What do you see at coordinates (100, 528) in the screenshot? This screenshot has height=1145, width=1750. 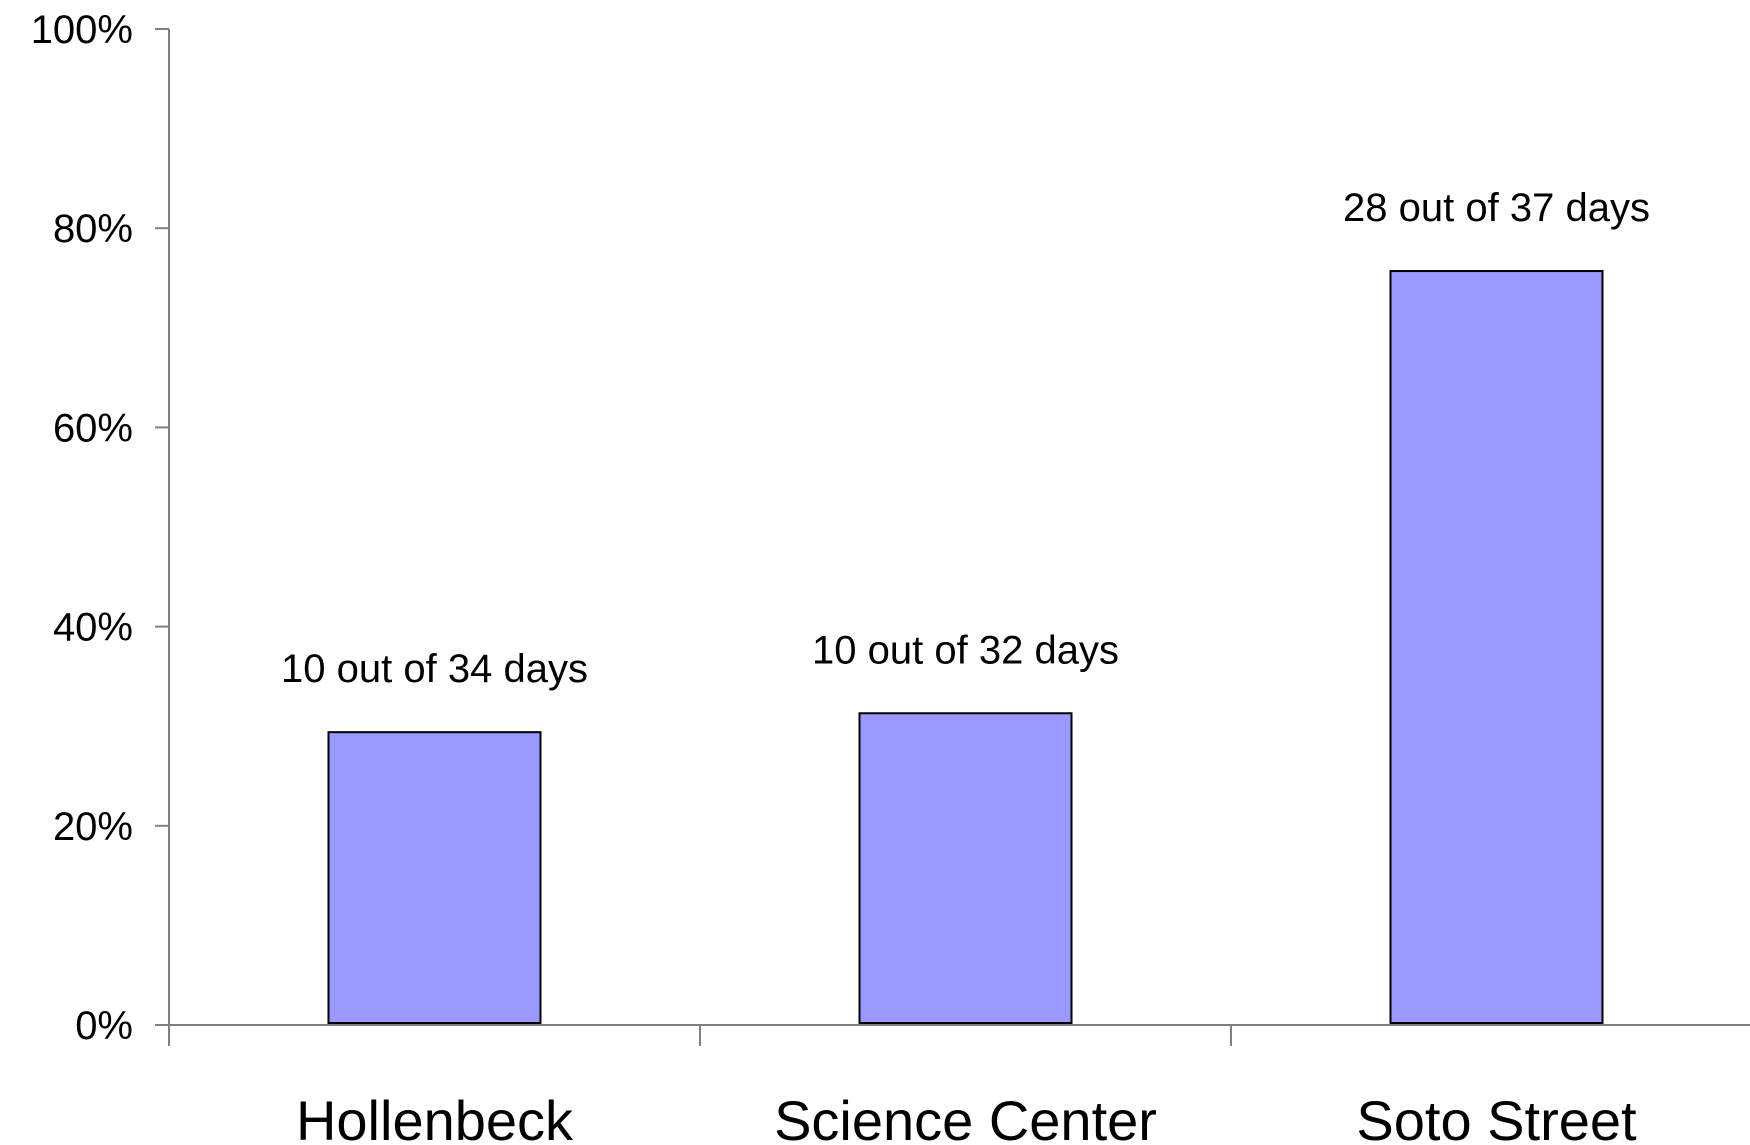 I see `y-axis: 0% 20% 40% 60% 80% 100%` at bounding box center [100, 528].